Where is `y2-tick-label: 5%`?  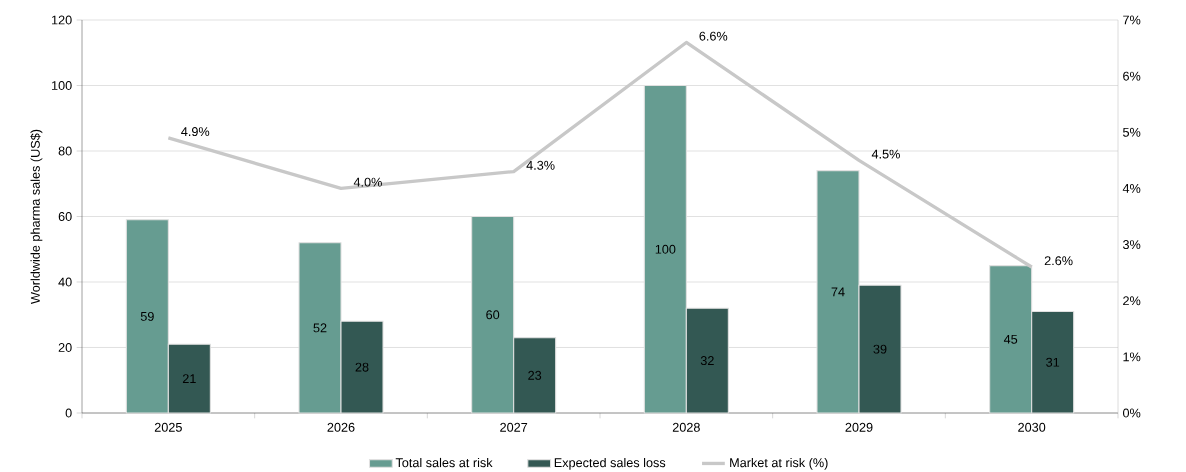
y2-tick-label: 5% is located at coordinates (1132, 132).